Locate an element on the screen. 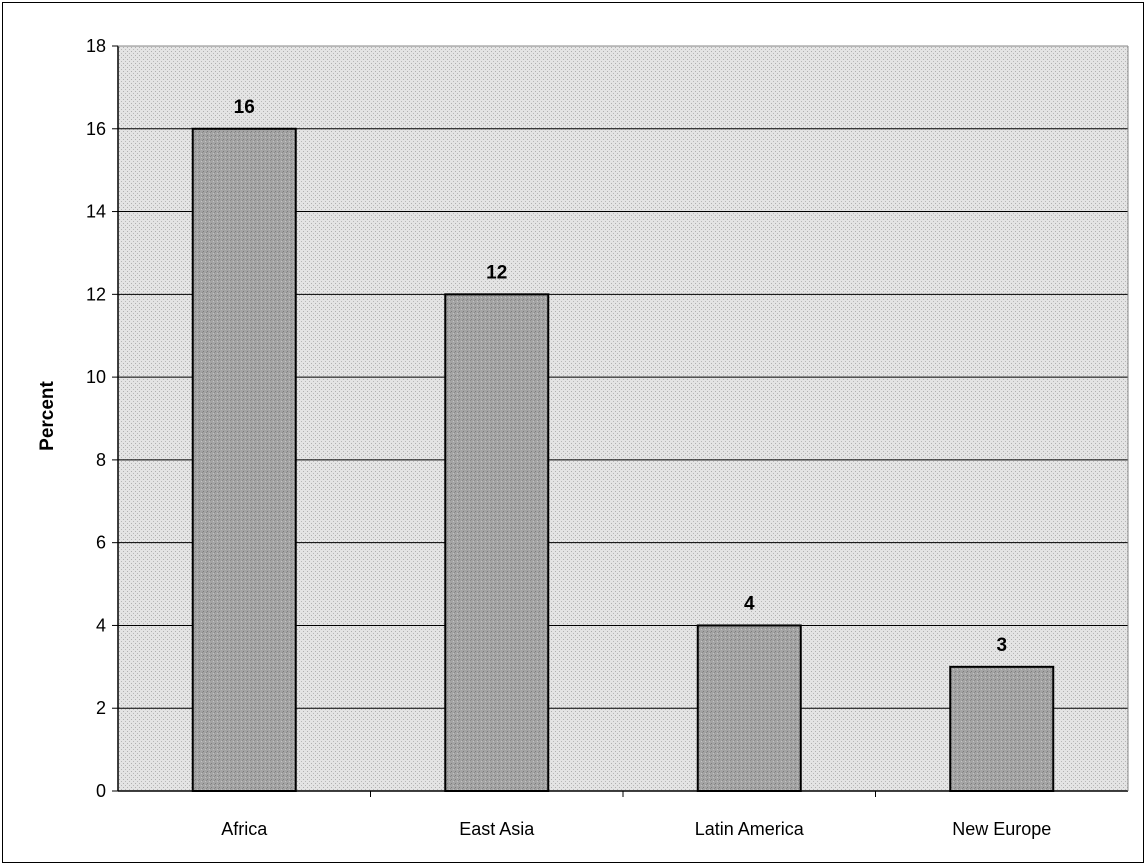 The width and height of the screenshot is (1146, 865). y-tick-label: 0 is located at coordinates (101, 791).